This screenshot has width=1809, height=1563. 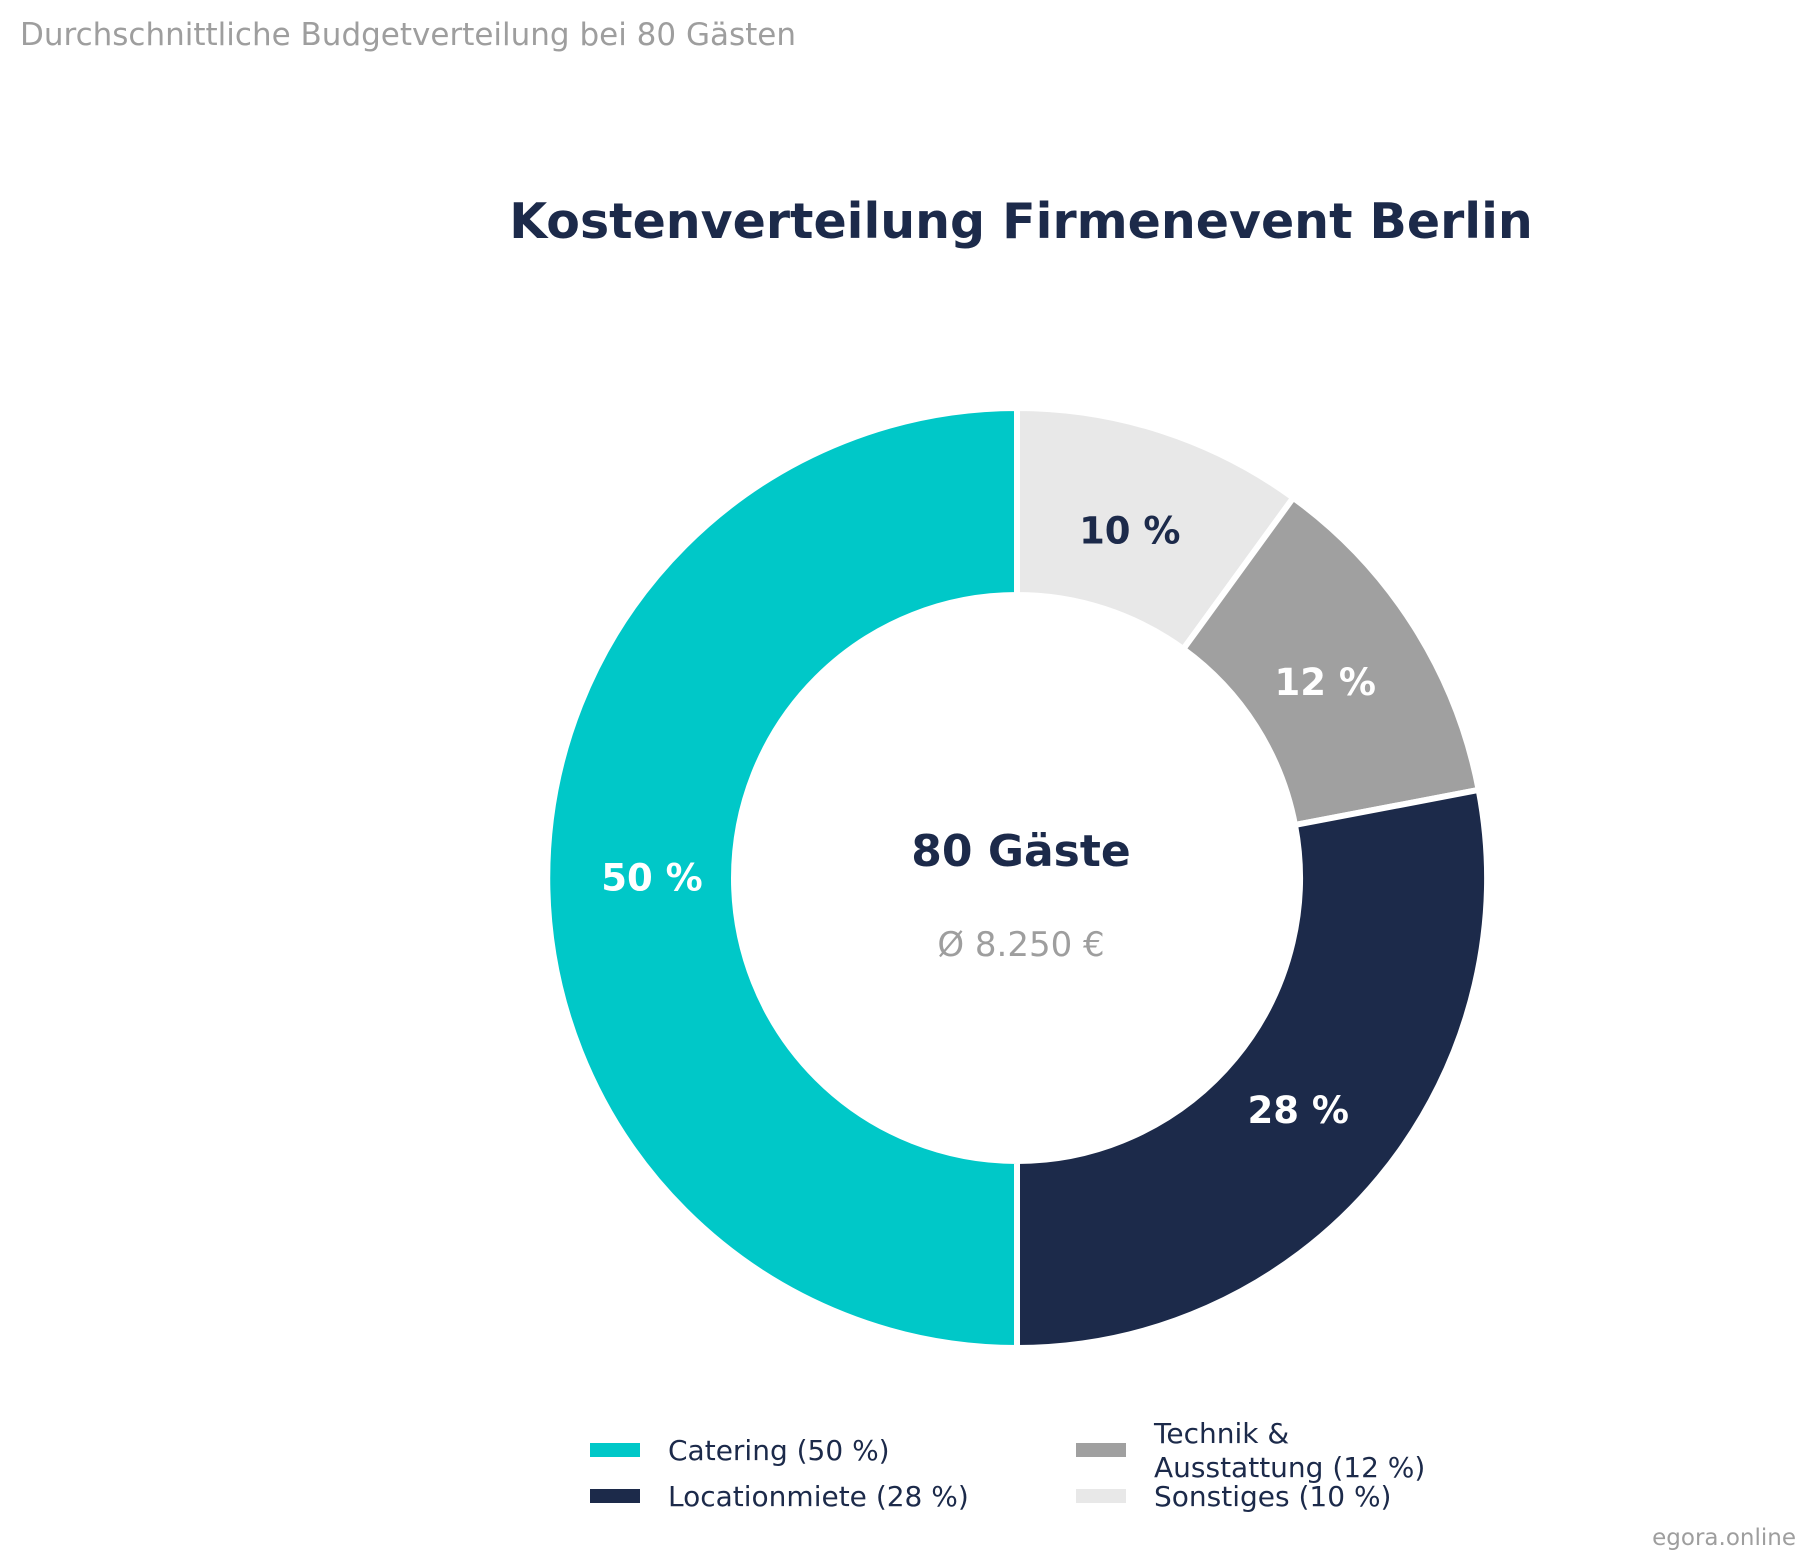 I want to click on legend-swatch-locationmiete, so click(x=615, y=1496).